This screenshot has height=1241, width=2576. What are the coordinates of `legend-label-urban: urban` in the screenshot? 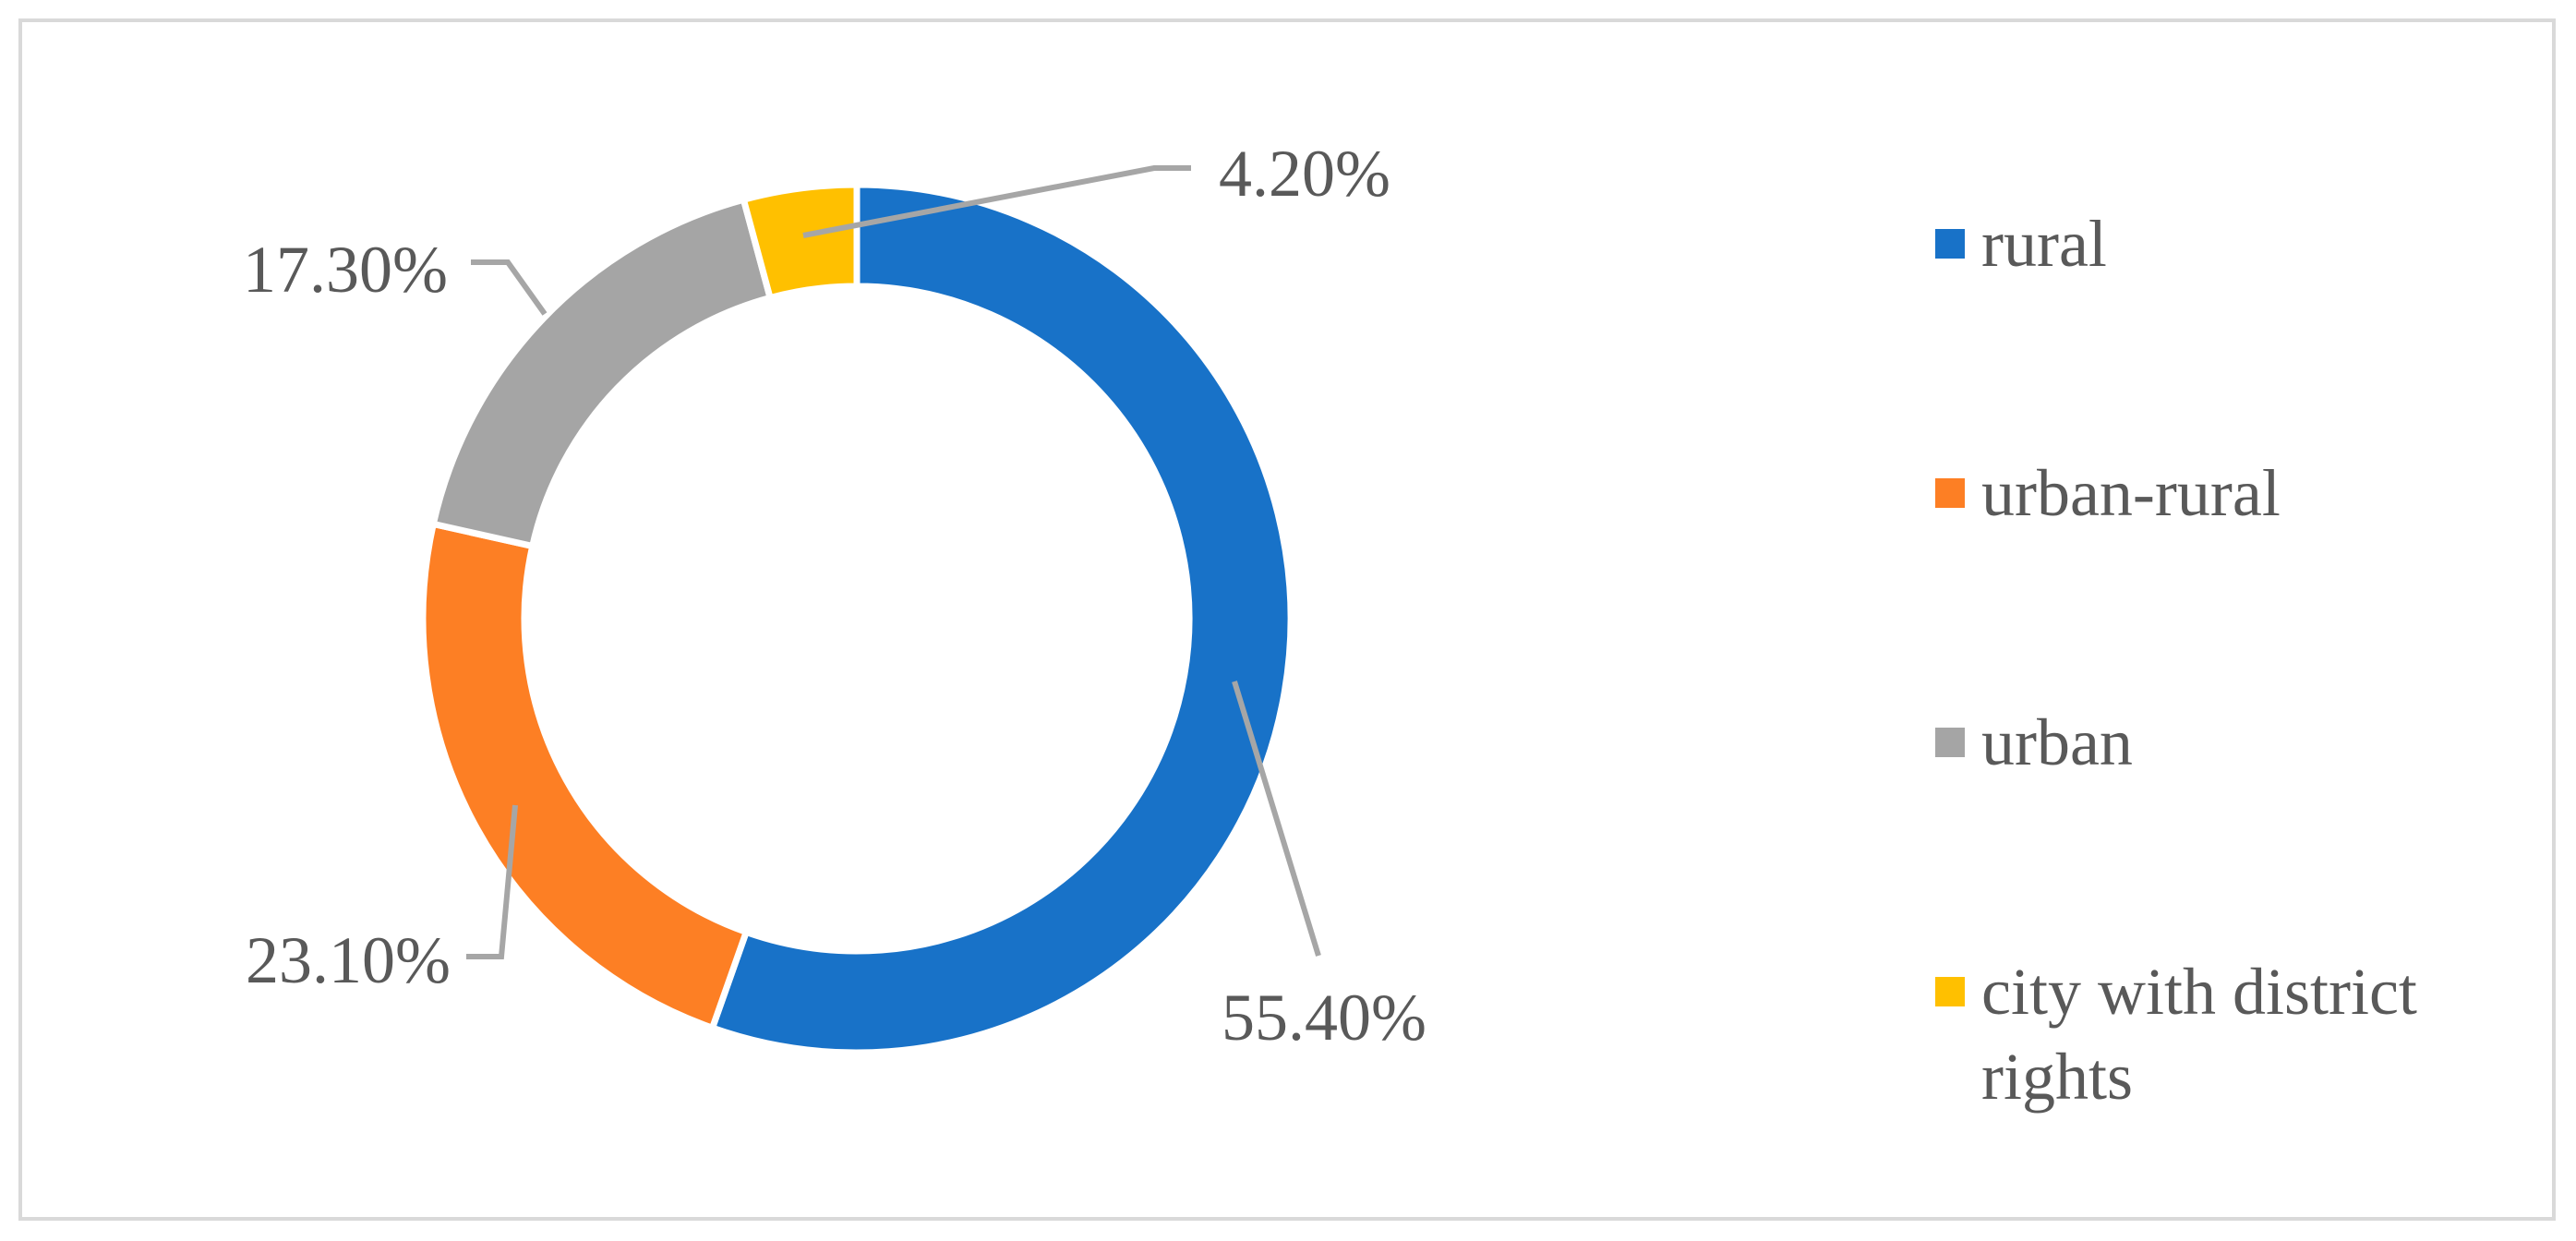 It's located at (2057, 742).